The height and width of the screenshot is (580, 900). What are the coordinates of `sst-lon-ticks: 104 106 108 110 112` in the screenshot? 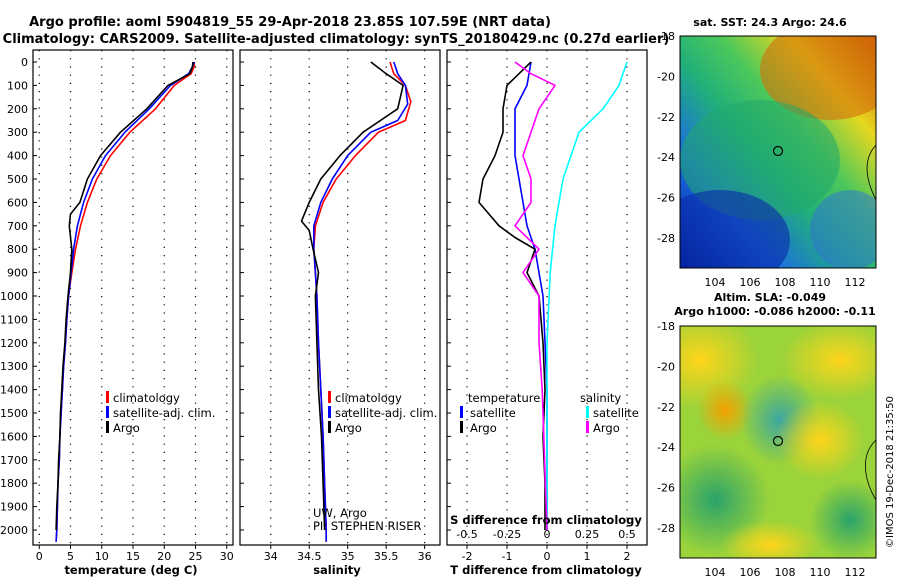 It's located at (785, 282).